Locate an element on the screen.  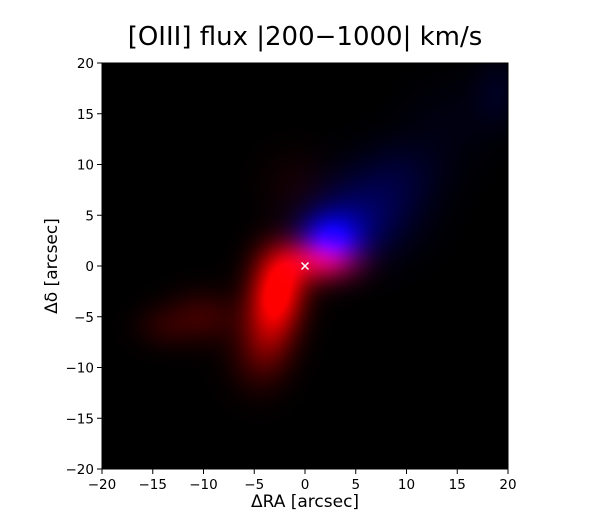
x-axis-label: ΔRA [arcsec] is located at coordinates (305, 502).